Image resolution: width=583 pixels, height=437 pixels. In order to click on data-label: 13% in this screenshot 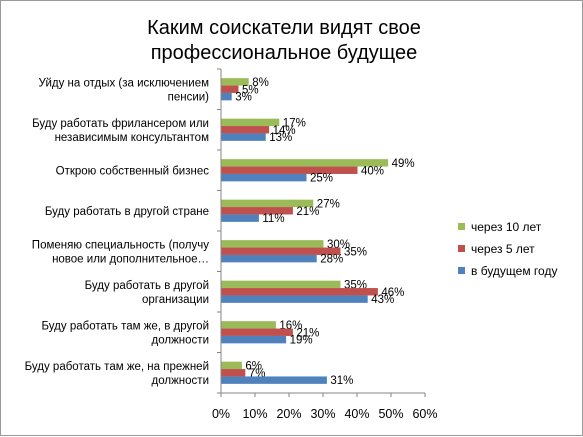, I will do `click(280, 138)`.